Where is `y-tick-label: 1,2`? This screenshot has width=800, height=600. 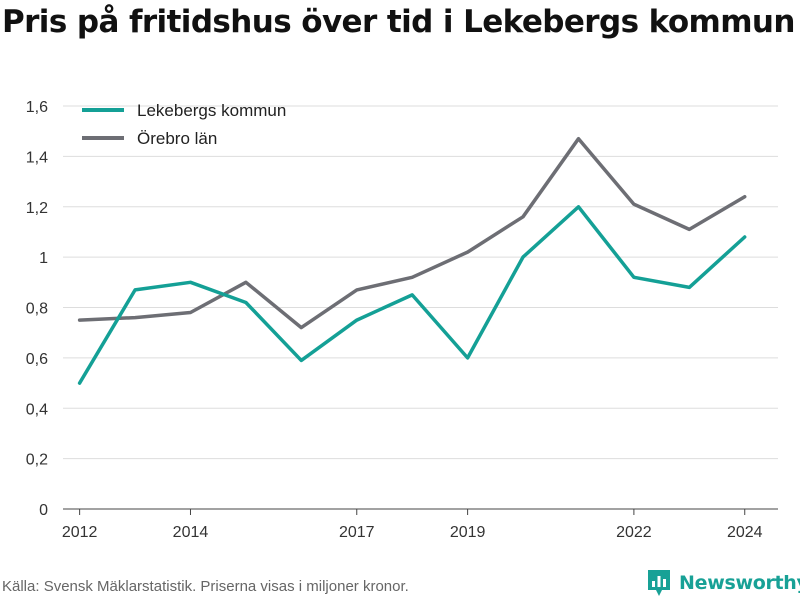
y-tick-label: 1,2 is located at coordinates (37, 208).